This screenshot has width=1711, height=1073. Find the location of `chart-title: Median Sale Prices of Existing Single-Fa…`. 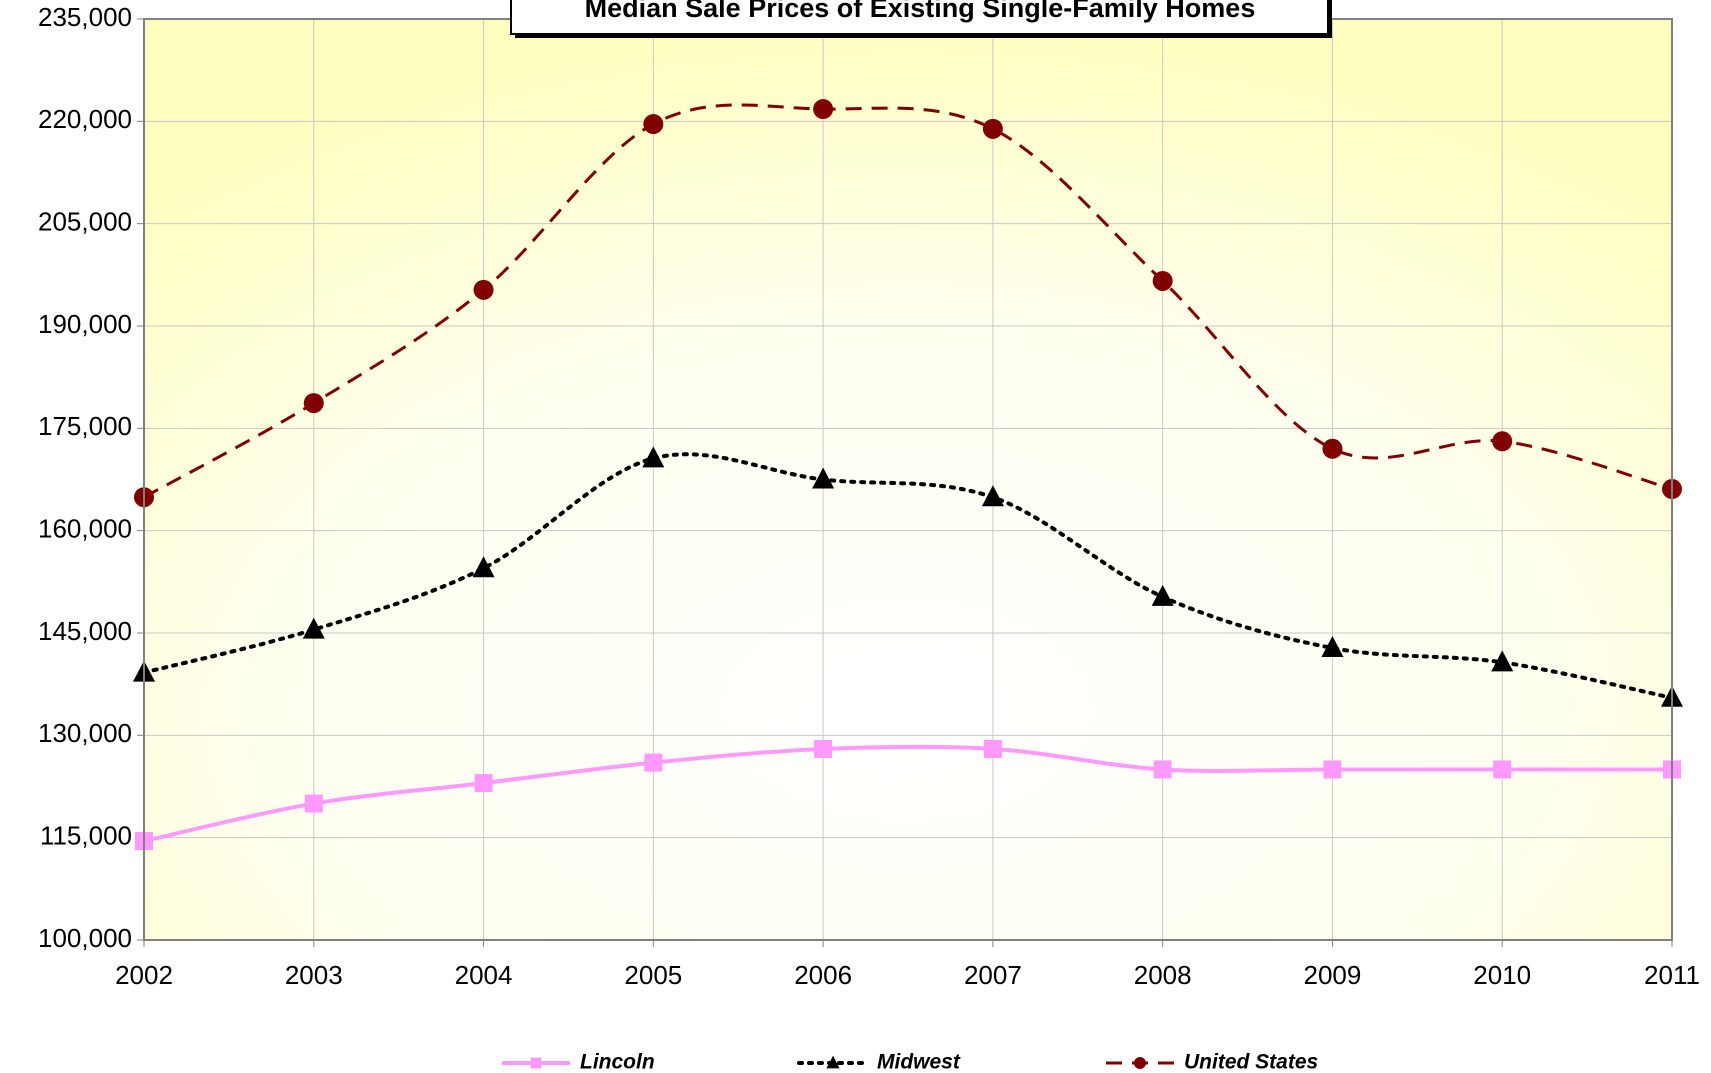

chart-title: Median Sale Prices of Existing Single-Fa… is located at coordinates (920, 11).